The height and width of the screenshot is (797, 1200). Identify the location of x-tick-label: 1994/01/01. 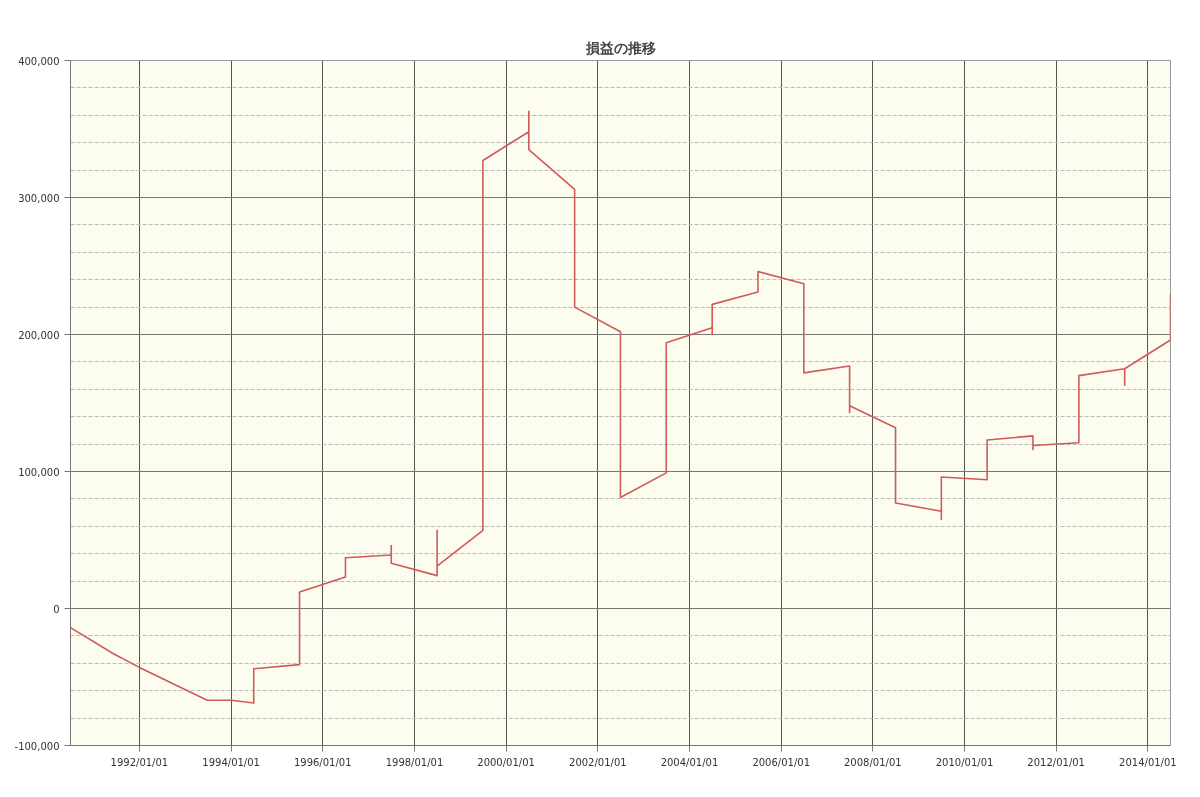
(231, 762).